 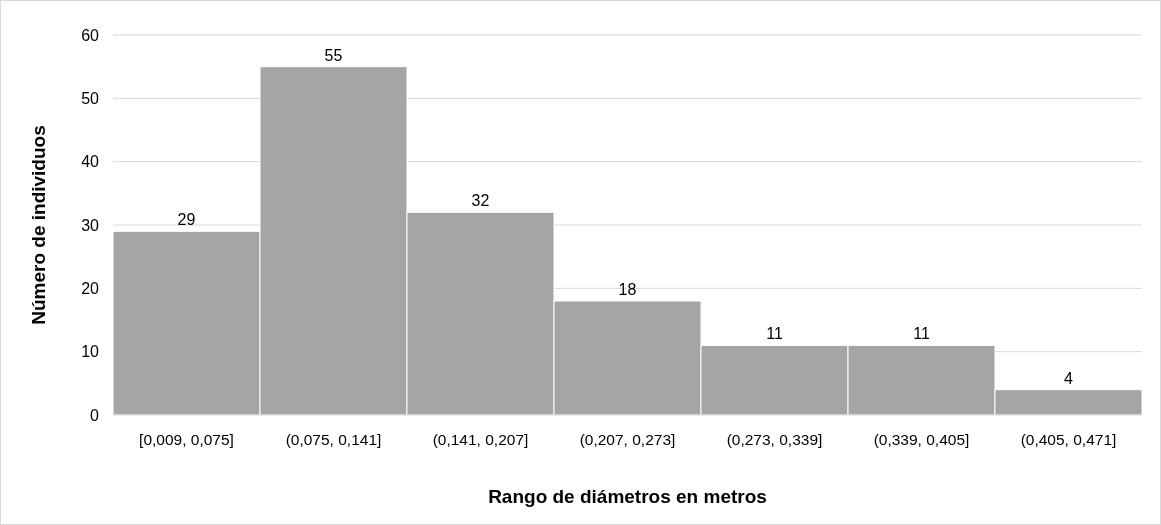 What do you see at coordinates (186, 220) in the screenshot?
I see `data-label: 29` at bounding box center [186, 220].